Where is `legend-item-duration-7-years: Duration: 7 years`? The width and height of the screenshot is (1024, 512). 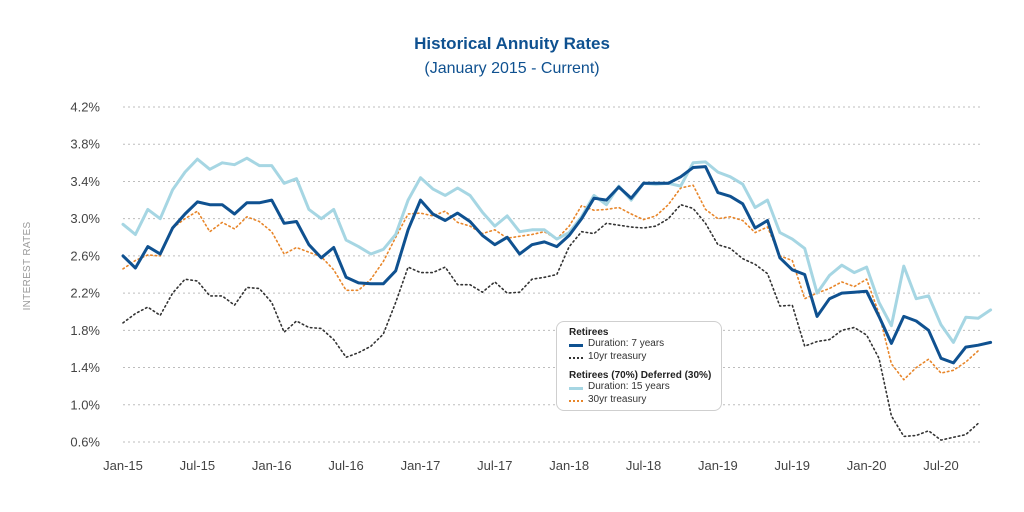 legend-item-duration-7-years: Duration: 7 years is located at coordinates (626, 343).